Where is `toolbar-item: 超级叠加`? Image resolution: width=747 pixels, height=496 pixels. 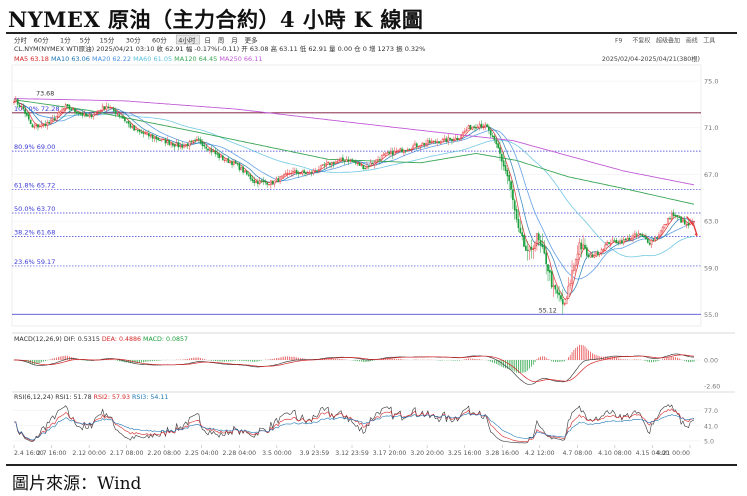
toolbar-item: 超级叠加 is located at coordinates (668, 41).